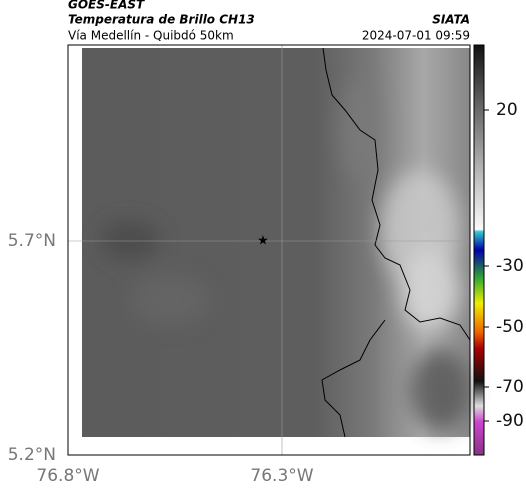 The image size is (526, 491). What do you see at coordinates (510, 327) in the screenshot?
I see `colorbar-tick-label: -50` at bounding box center [510, 327].